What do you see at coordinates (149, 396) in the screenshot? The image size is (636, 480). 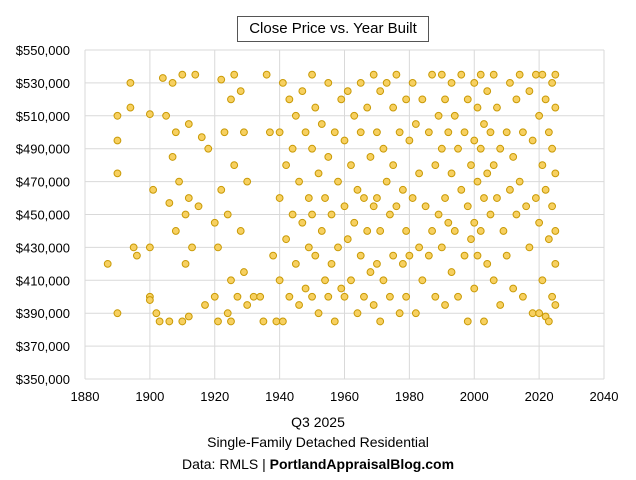 I see `x-tick-label: 1900` at bounding box center [149, 396].